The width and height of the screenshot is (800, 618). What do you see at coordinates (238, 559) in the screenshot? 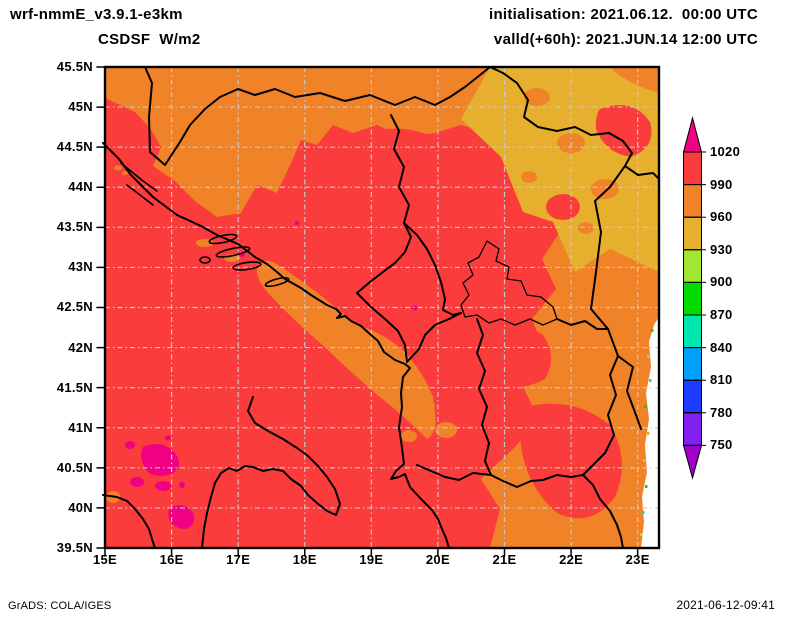
I see `lon-tick-label: 17E` at bounding box center [238, 559].